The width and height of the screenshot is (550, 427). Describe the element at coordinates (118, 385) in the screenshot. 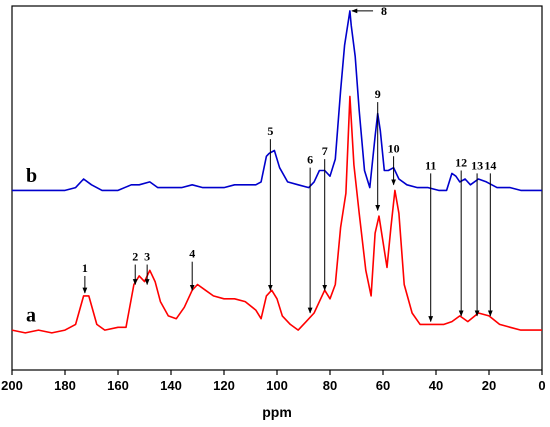

I see `x-tick-label-160: 160` at that location.